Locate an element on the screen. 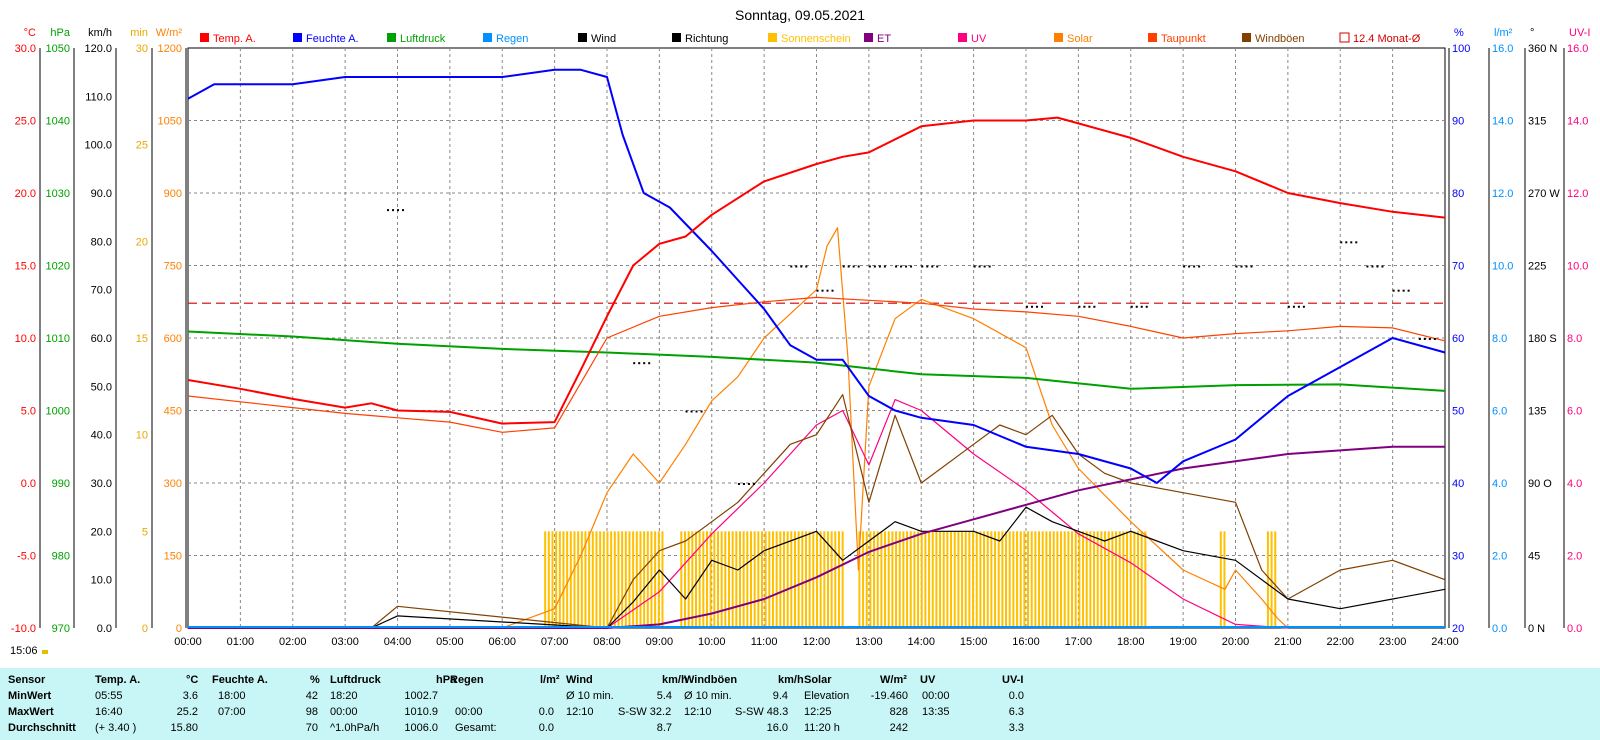 Image resolution: width=1600 pixels, height=740 pixels. axis-tick-label: 70 is located at coordinates (1458, 267).